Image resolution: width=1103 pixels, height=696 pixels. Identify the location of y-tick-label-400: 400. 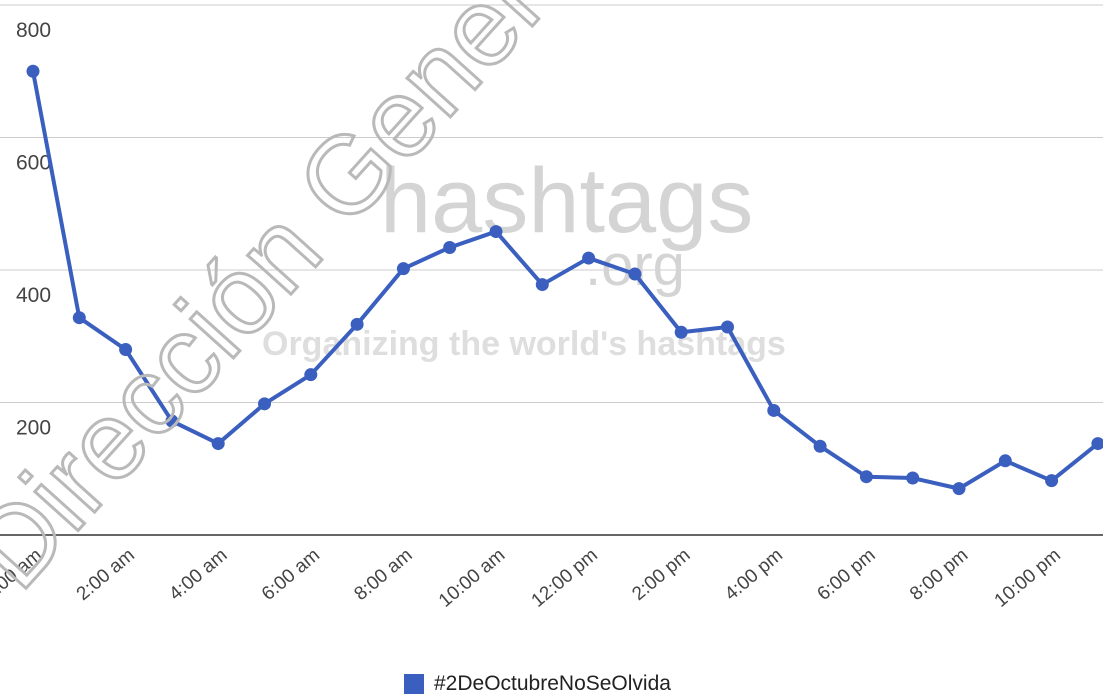
(33, 295).